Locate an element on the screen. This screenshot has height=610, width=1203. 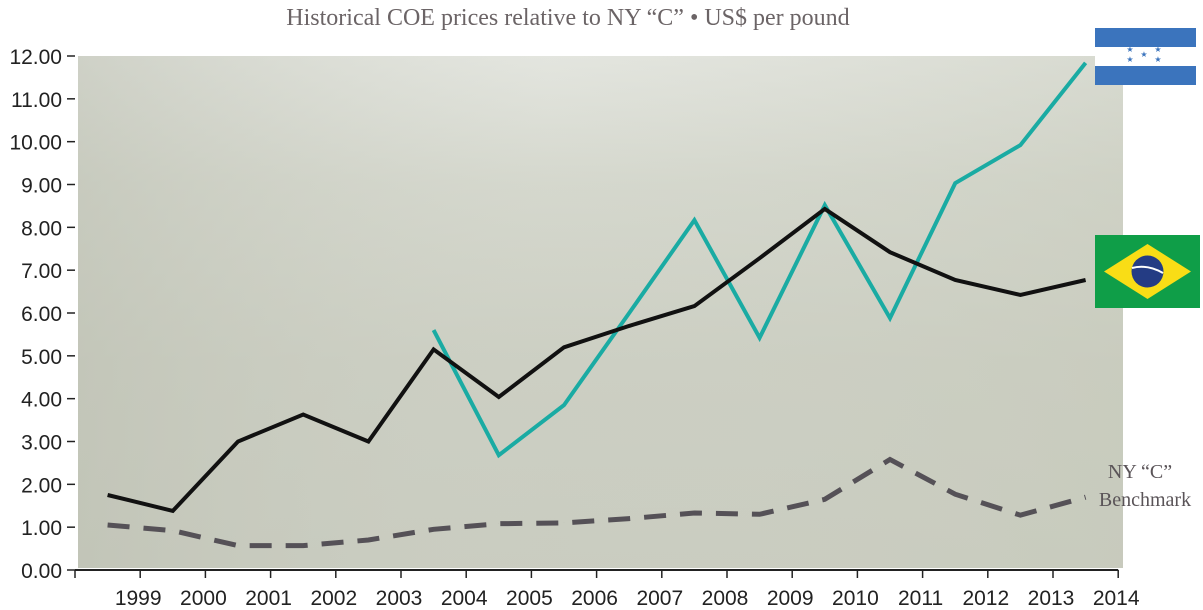
honduras-flag-icon: ★ ★★ ★ ★ is located at coordinates (1145, 56).